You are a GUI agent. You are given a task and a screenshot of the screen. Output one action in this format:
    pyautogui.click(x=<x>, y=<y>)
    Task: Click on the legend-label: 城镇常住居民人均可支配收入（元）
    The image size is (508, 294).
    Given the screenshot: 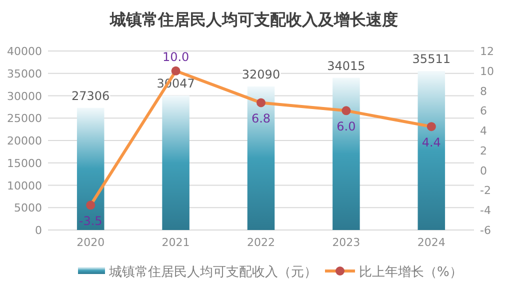 What is the action you would take?
    pyautogui.click(x=212, y=272)
    